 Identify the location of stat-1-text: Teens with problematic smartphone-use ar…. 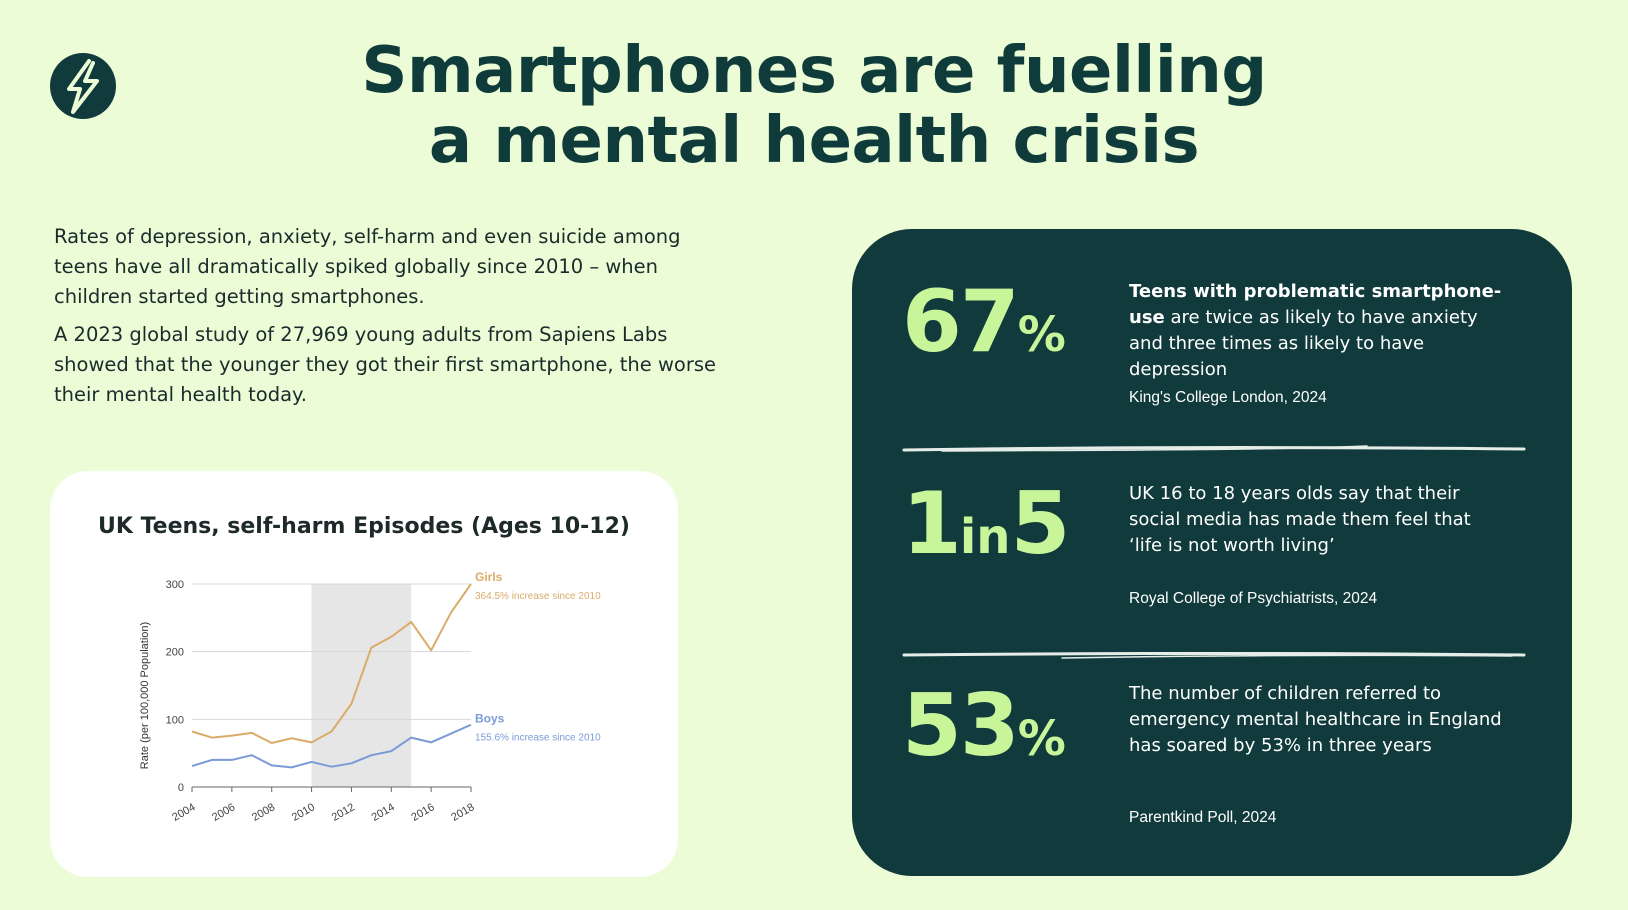
(1316, 331).